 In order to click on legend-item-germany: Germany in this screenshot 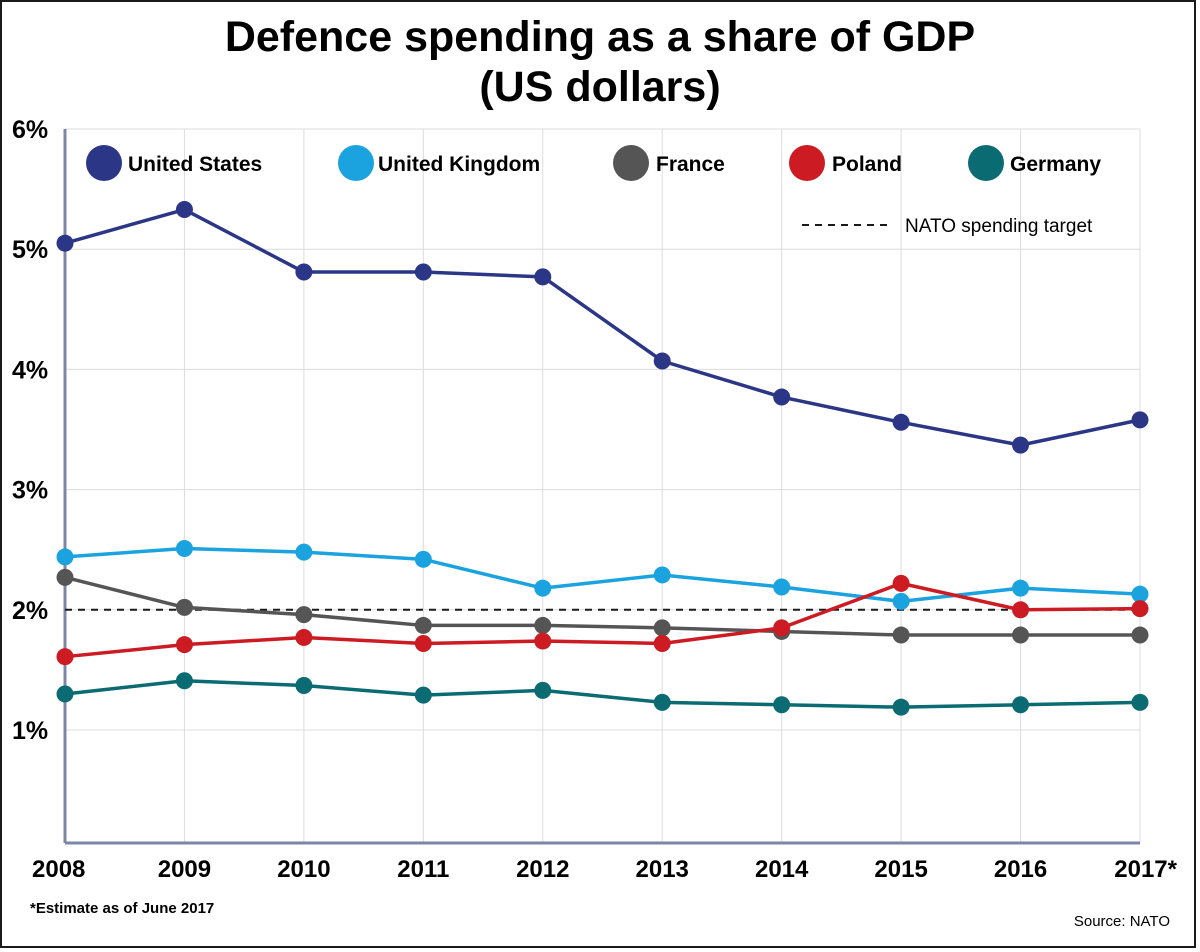, I will do `click(1034, 163)`.